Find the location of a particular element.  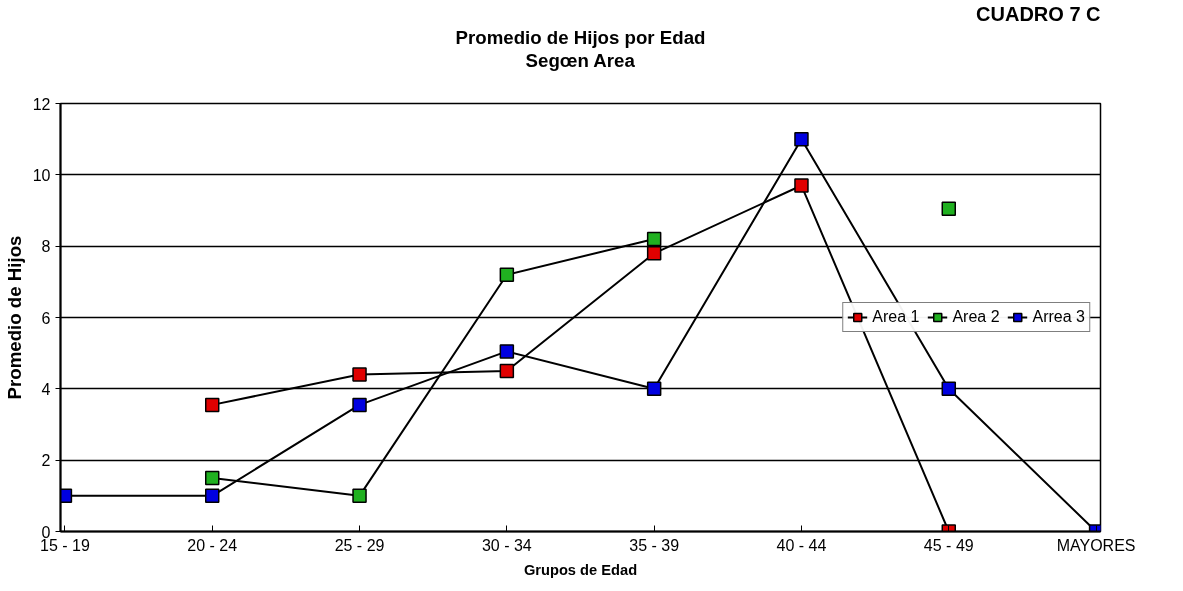

chart-title: Promedio de Hijos por Edad is located at coordinates (580, 37).